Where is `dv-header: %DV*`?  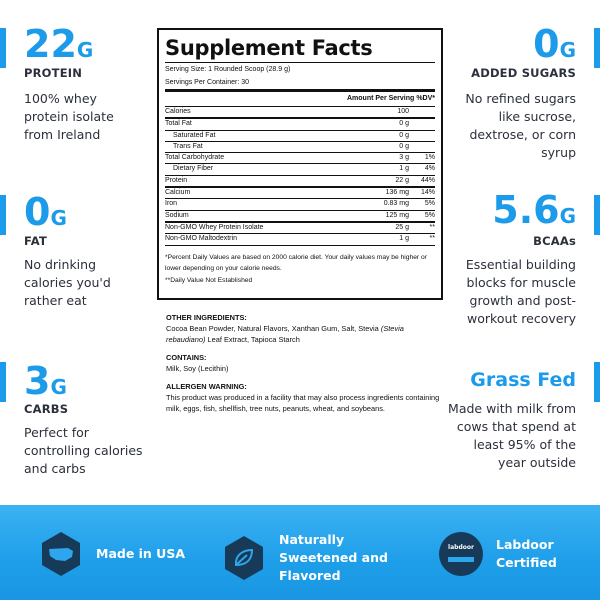
dv-header: %DV* is located at coordinates (425, 98).